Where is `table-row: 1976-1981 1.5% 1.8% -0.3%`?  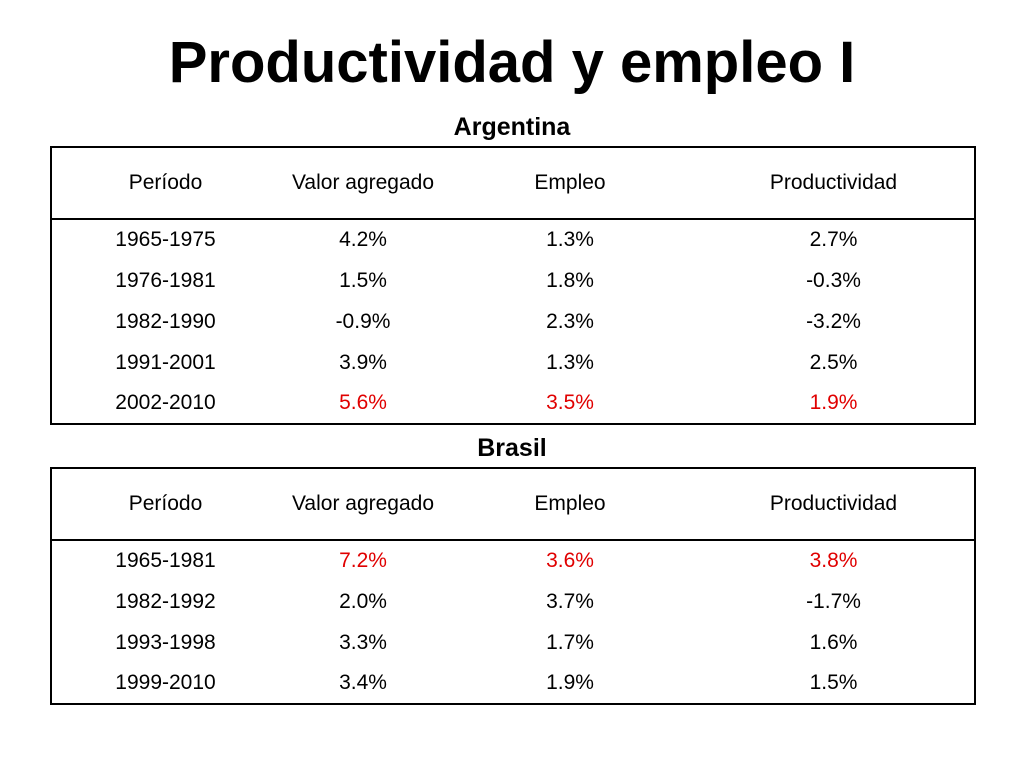 table-row: 1976-1981 1.5% 1.8% -0.3% is located at coordinates (513, 280).